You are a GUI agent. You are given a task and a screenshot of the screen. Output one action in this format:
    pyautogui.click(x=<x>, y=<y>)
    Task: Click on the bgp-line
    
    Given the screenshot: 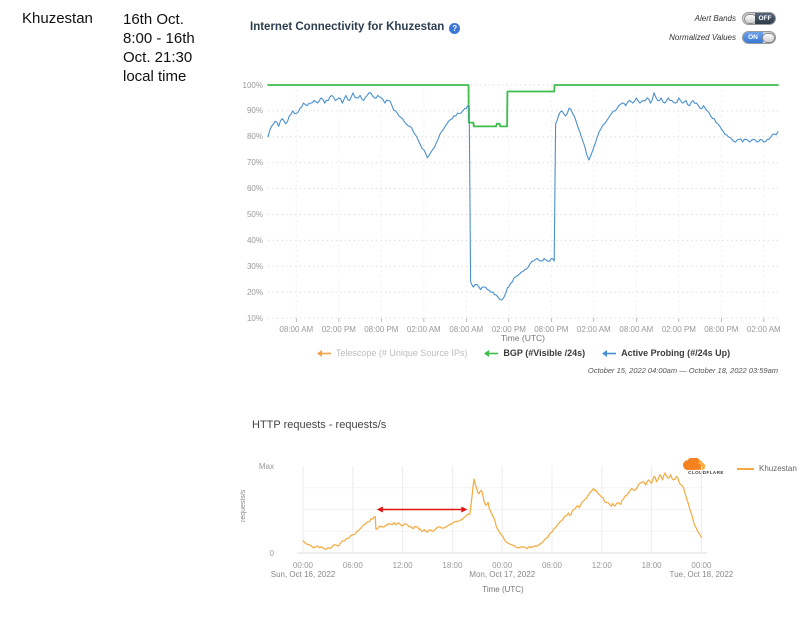 What is the action you would take?
    pyautogui.click(x=523, y=106)
    